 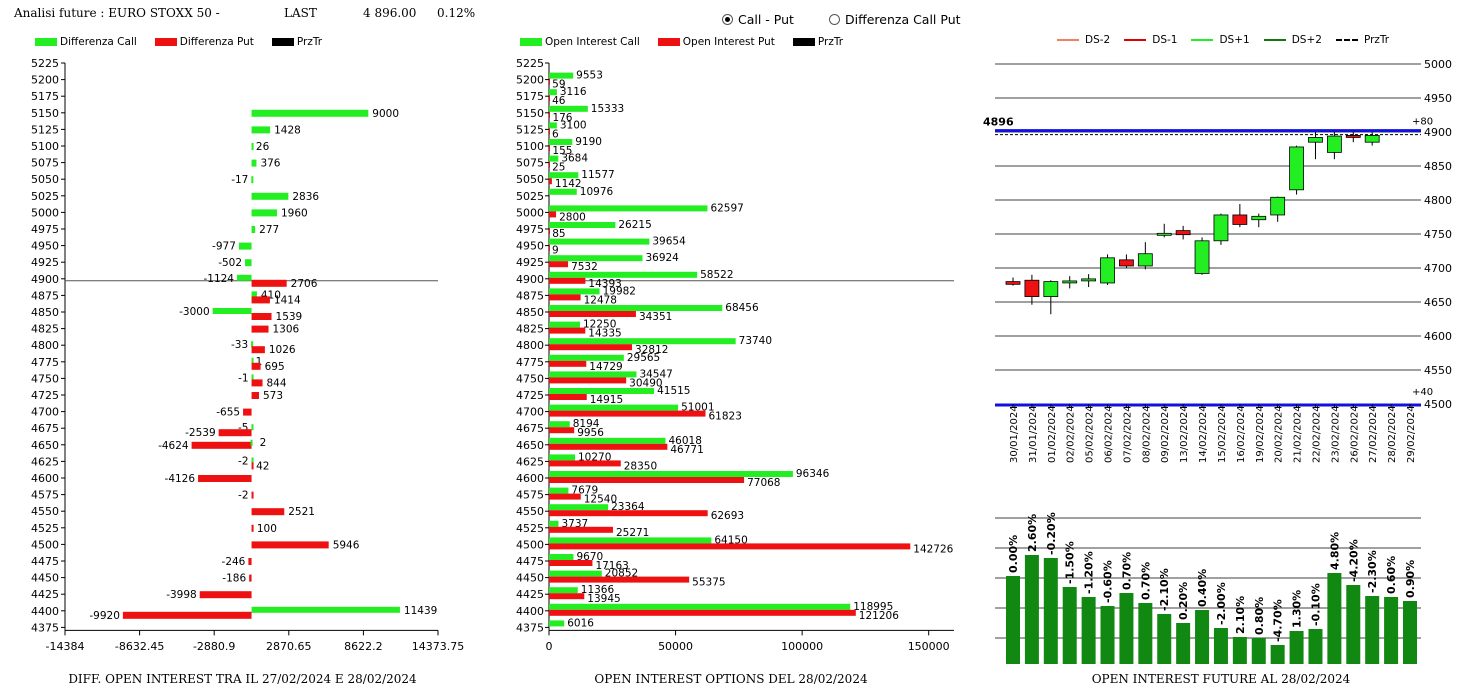 What do you see at coordinates (45, 395) in the screenshot?
I see `left-y-tick-label: 4725` at bounding box center [45, 395].